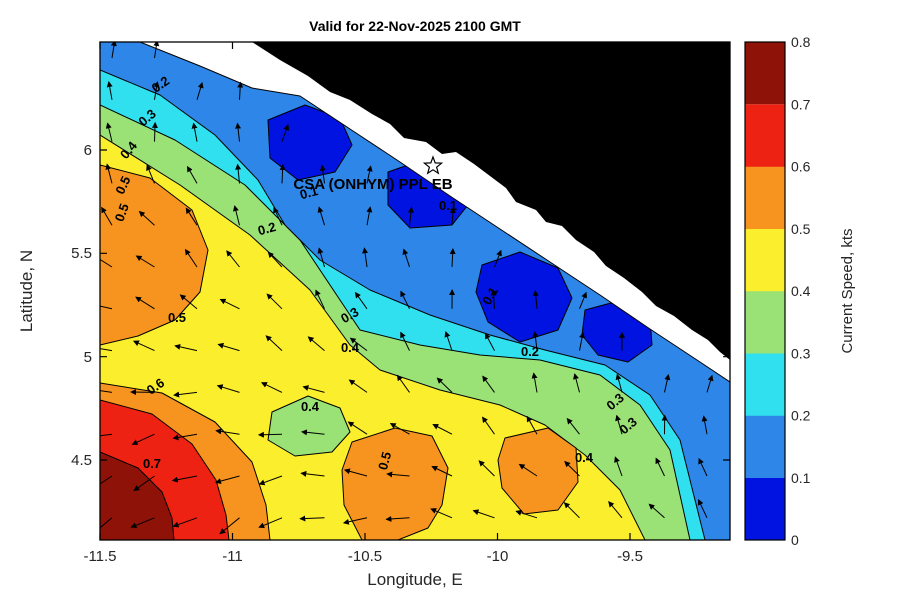  What do you see at coordinates (795, 540) in the screenshot?
I see `colorbar-tick-label: 0` at bounding box center [795, 540].